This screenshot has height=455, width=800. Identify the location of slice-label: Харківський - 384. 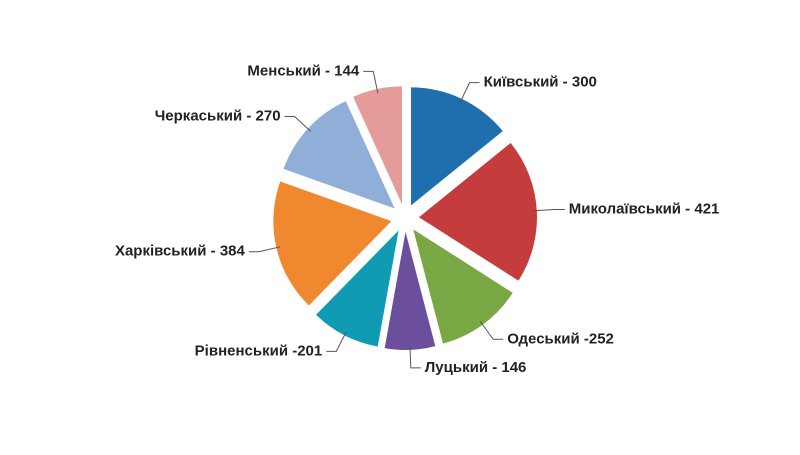
(180, 251).